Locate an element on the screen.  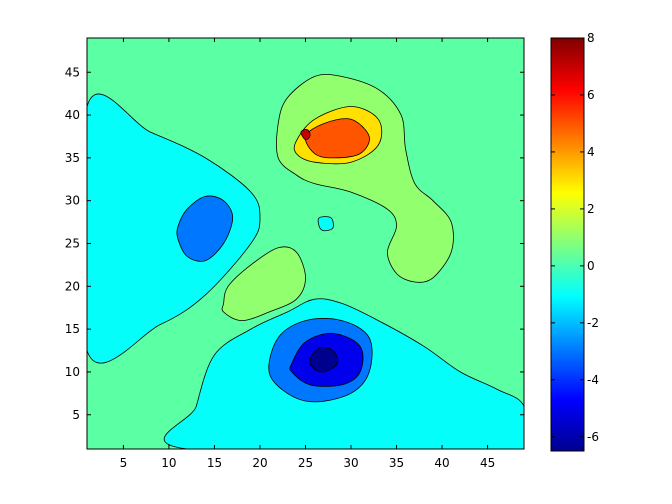
colorbar-gradient is located at coordinates (567, 244).